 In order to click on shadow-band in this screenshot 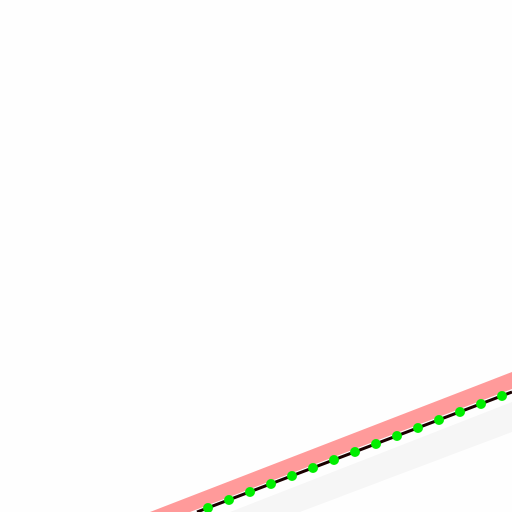, I will do `click(371, 457)`.